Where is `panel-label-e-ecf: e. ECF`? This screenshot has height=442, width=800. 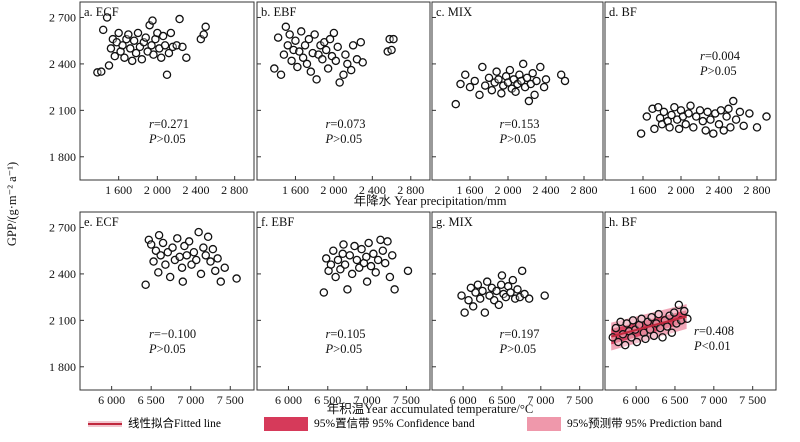
panel-label-e-ecf: e. ECF is located at coordinates (101, 222).